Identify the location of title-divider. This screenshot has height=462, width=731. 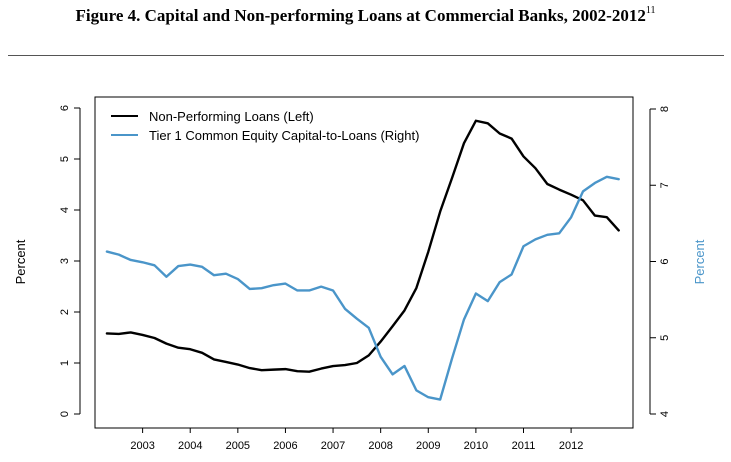
(366, 55).